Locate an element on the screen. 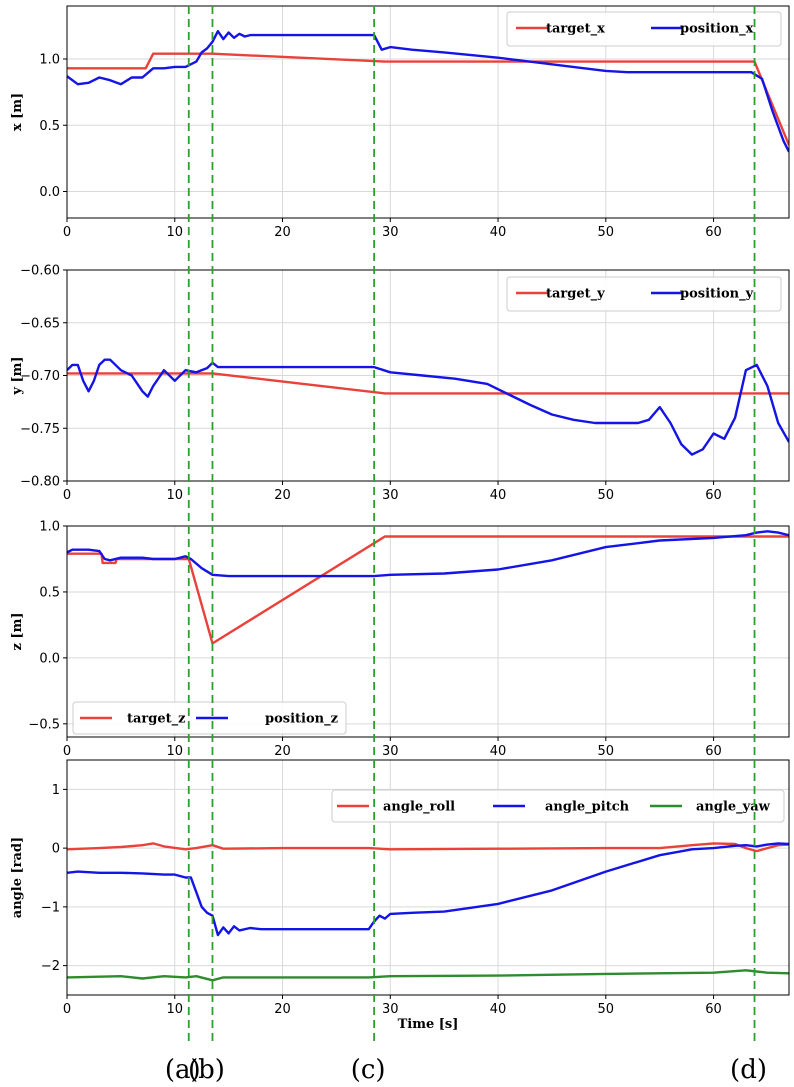 The height and width of the screenshot is (1087, 794). series-line-target_z is located at coordinates (428, 590).